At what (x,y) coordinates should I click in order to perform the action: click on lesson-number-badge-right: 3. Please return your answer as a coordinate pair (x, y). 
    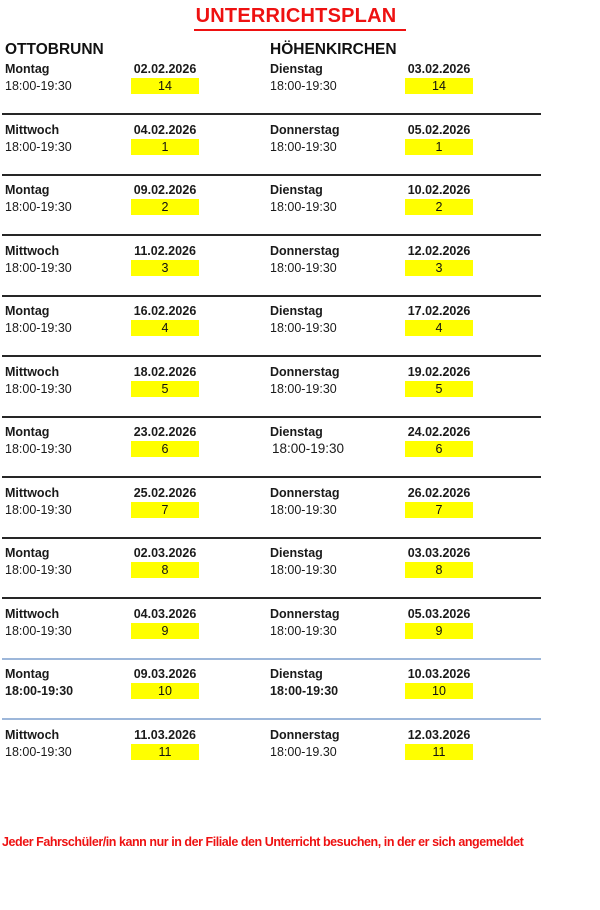
    Looking at the image, I should click on (439, 267).